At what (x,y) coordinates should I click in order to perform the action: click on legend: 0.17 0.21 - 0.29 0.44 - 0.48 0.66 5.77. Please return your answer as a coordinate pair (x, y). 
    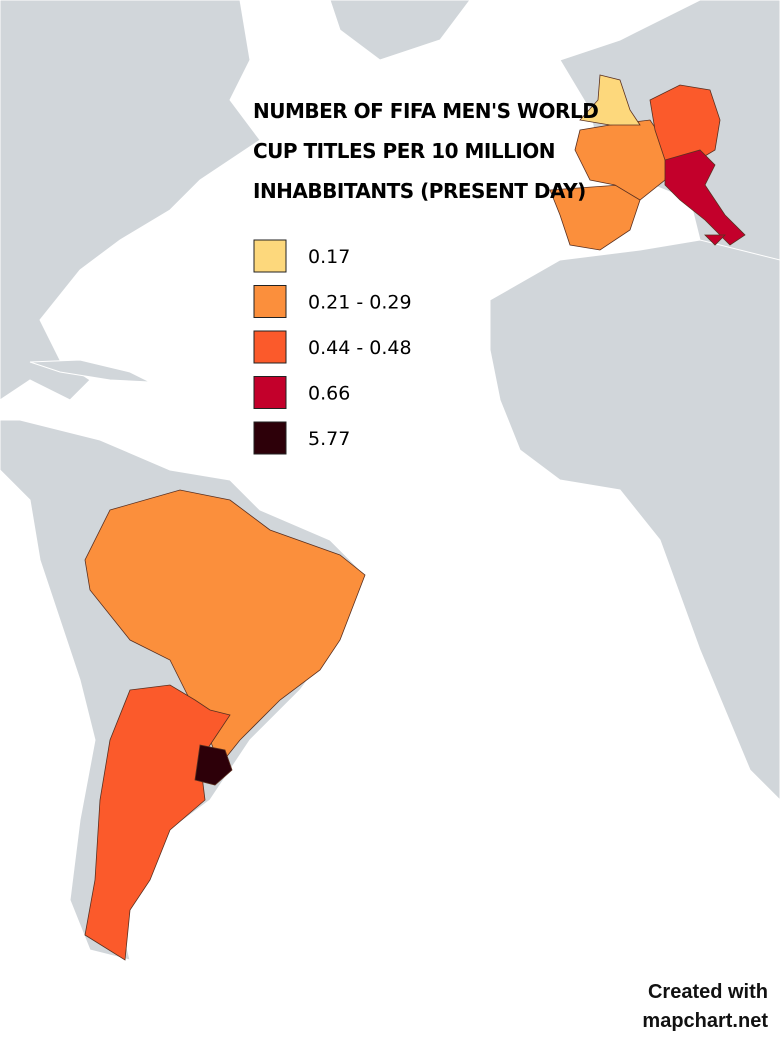
    Looking at the image, I should click on (332, 347).